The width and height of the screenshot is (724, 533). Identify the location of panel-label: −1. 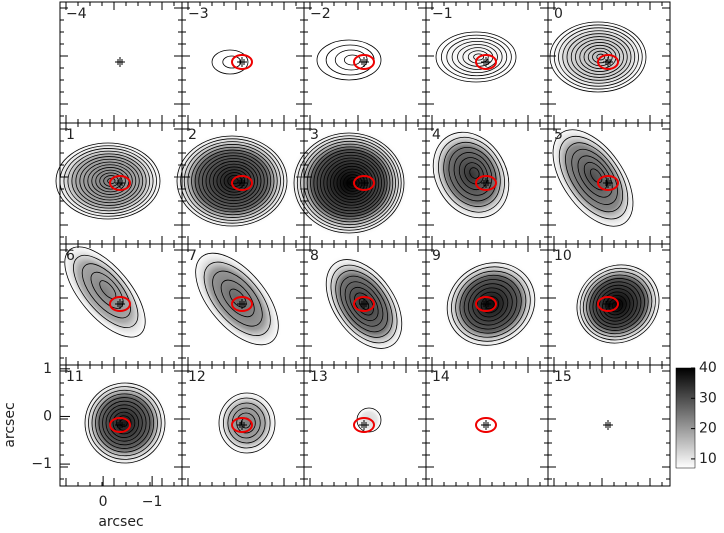
(442, 14).